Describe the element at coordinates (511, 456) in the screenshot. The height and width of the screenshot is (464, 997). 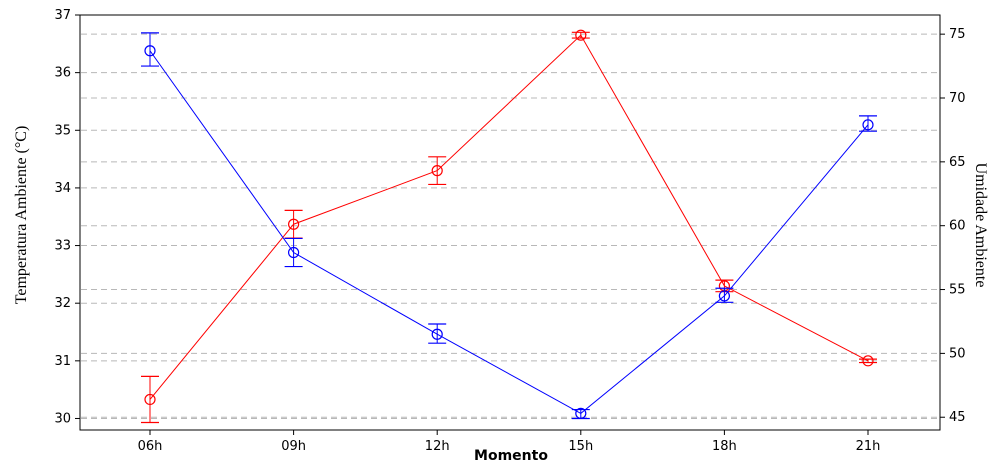
I see `x-axis-title: Momento` at that location.